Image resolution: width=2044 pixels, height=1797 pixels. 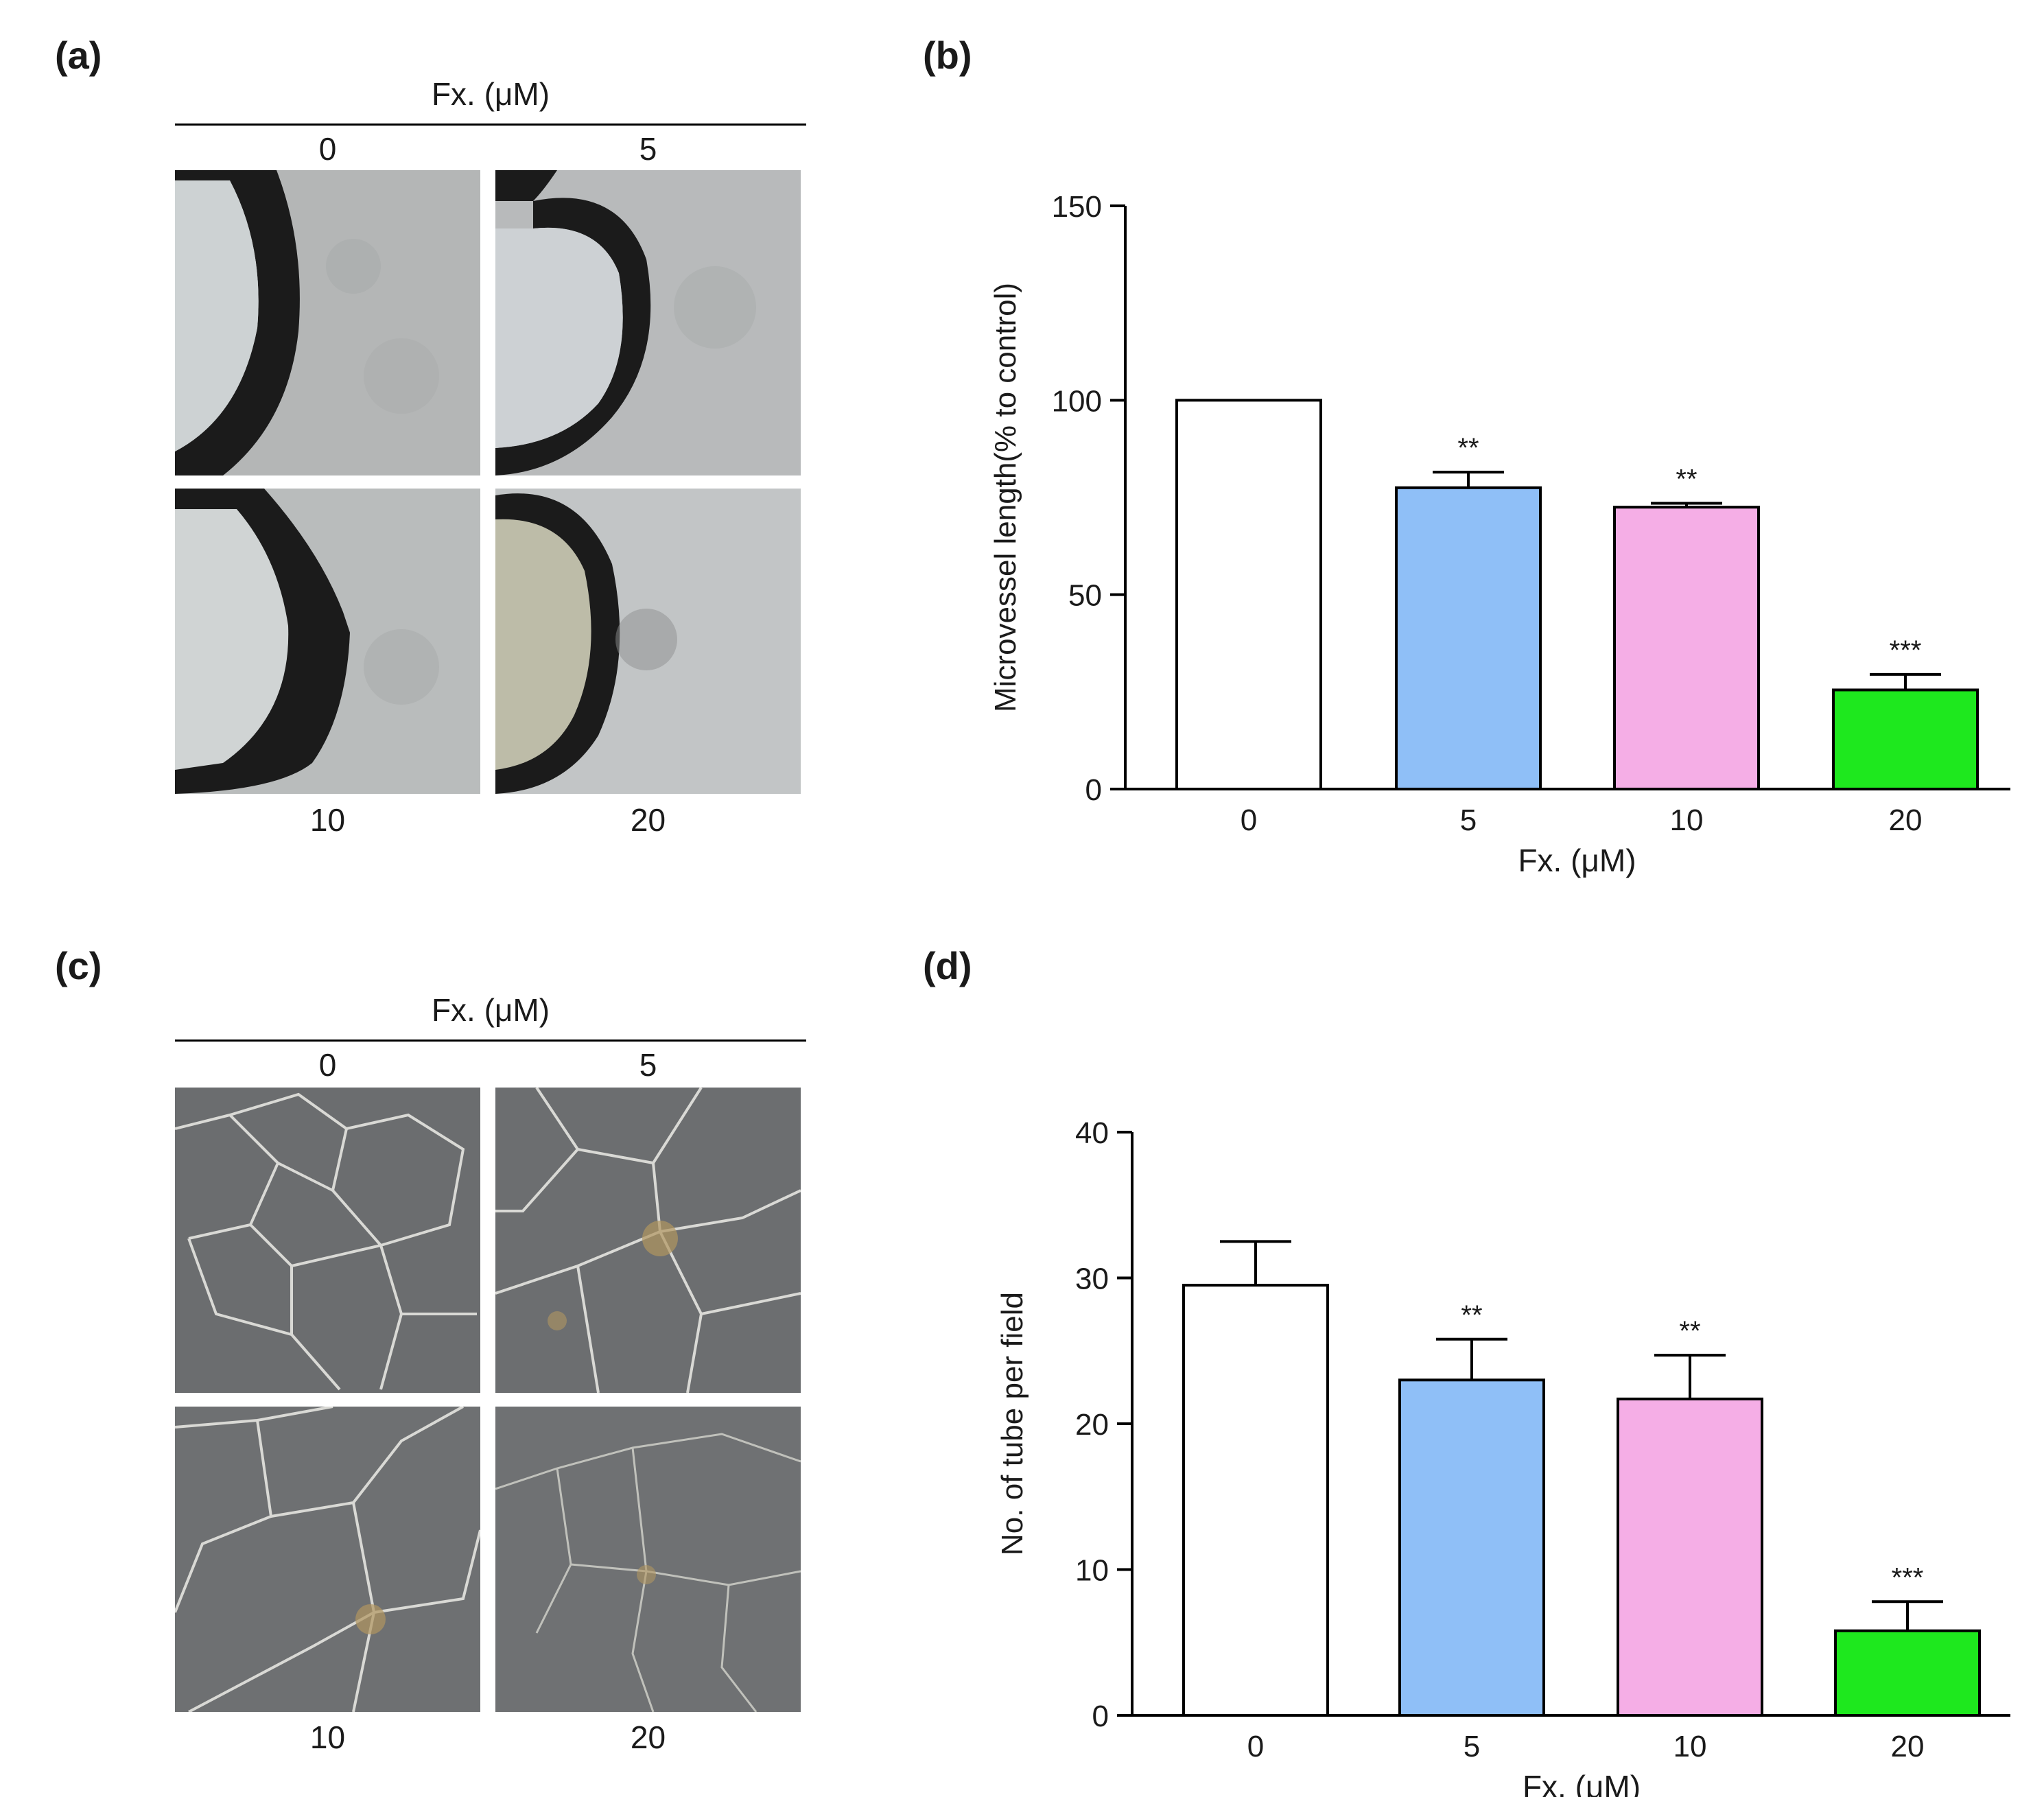 I want to click on chart-d-significance-10: **, so click(x=1689, y=1331).